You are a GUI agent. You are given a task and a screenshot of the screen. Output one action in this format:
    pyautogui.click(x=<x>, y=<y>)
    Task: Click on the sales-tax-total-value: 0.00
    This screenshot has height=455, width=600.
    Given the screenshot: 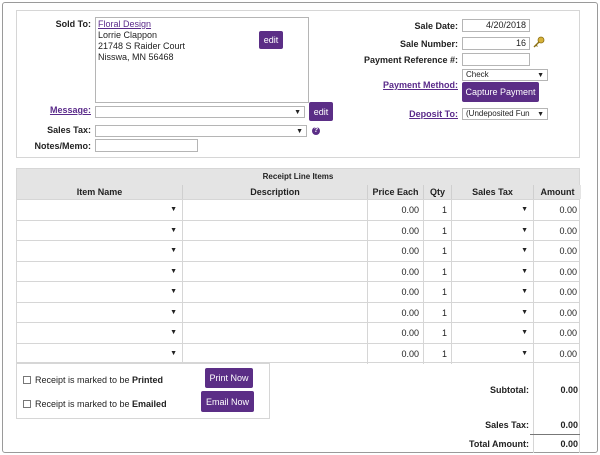 What is the action you would take?
    pyautogui.click(x=569, y=425)
    